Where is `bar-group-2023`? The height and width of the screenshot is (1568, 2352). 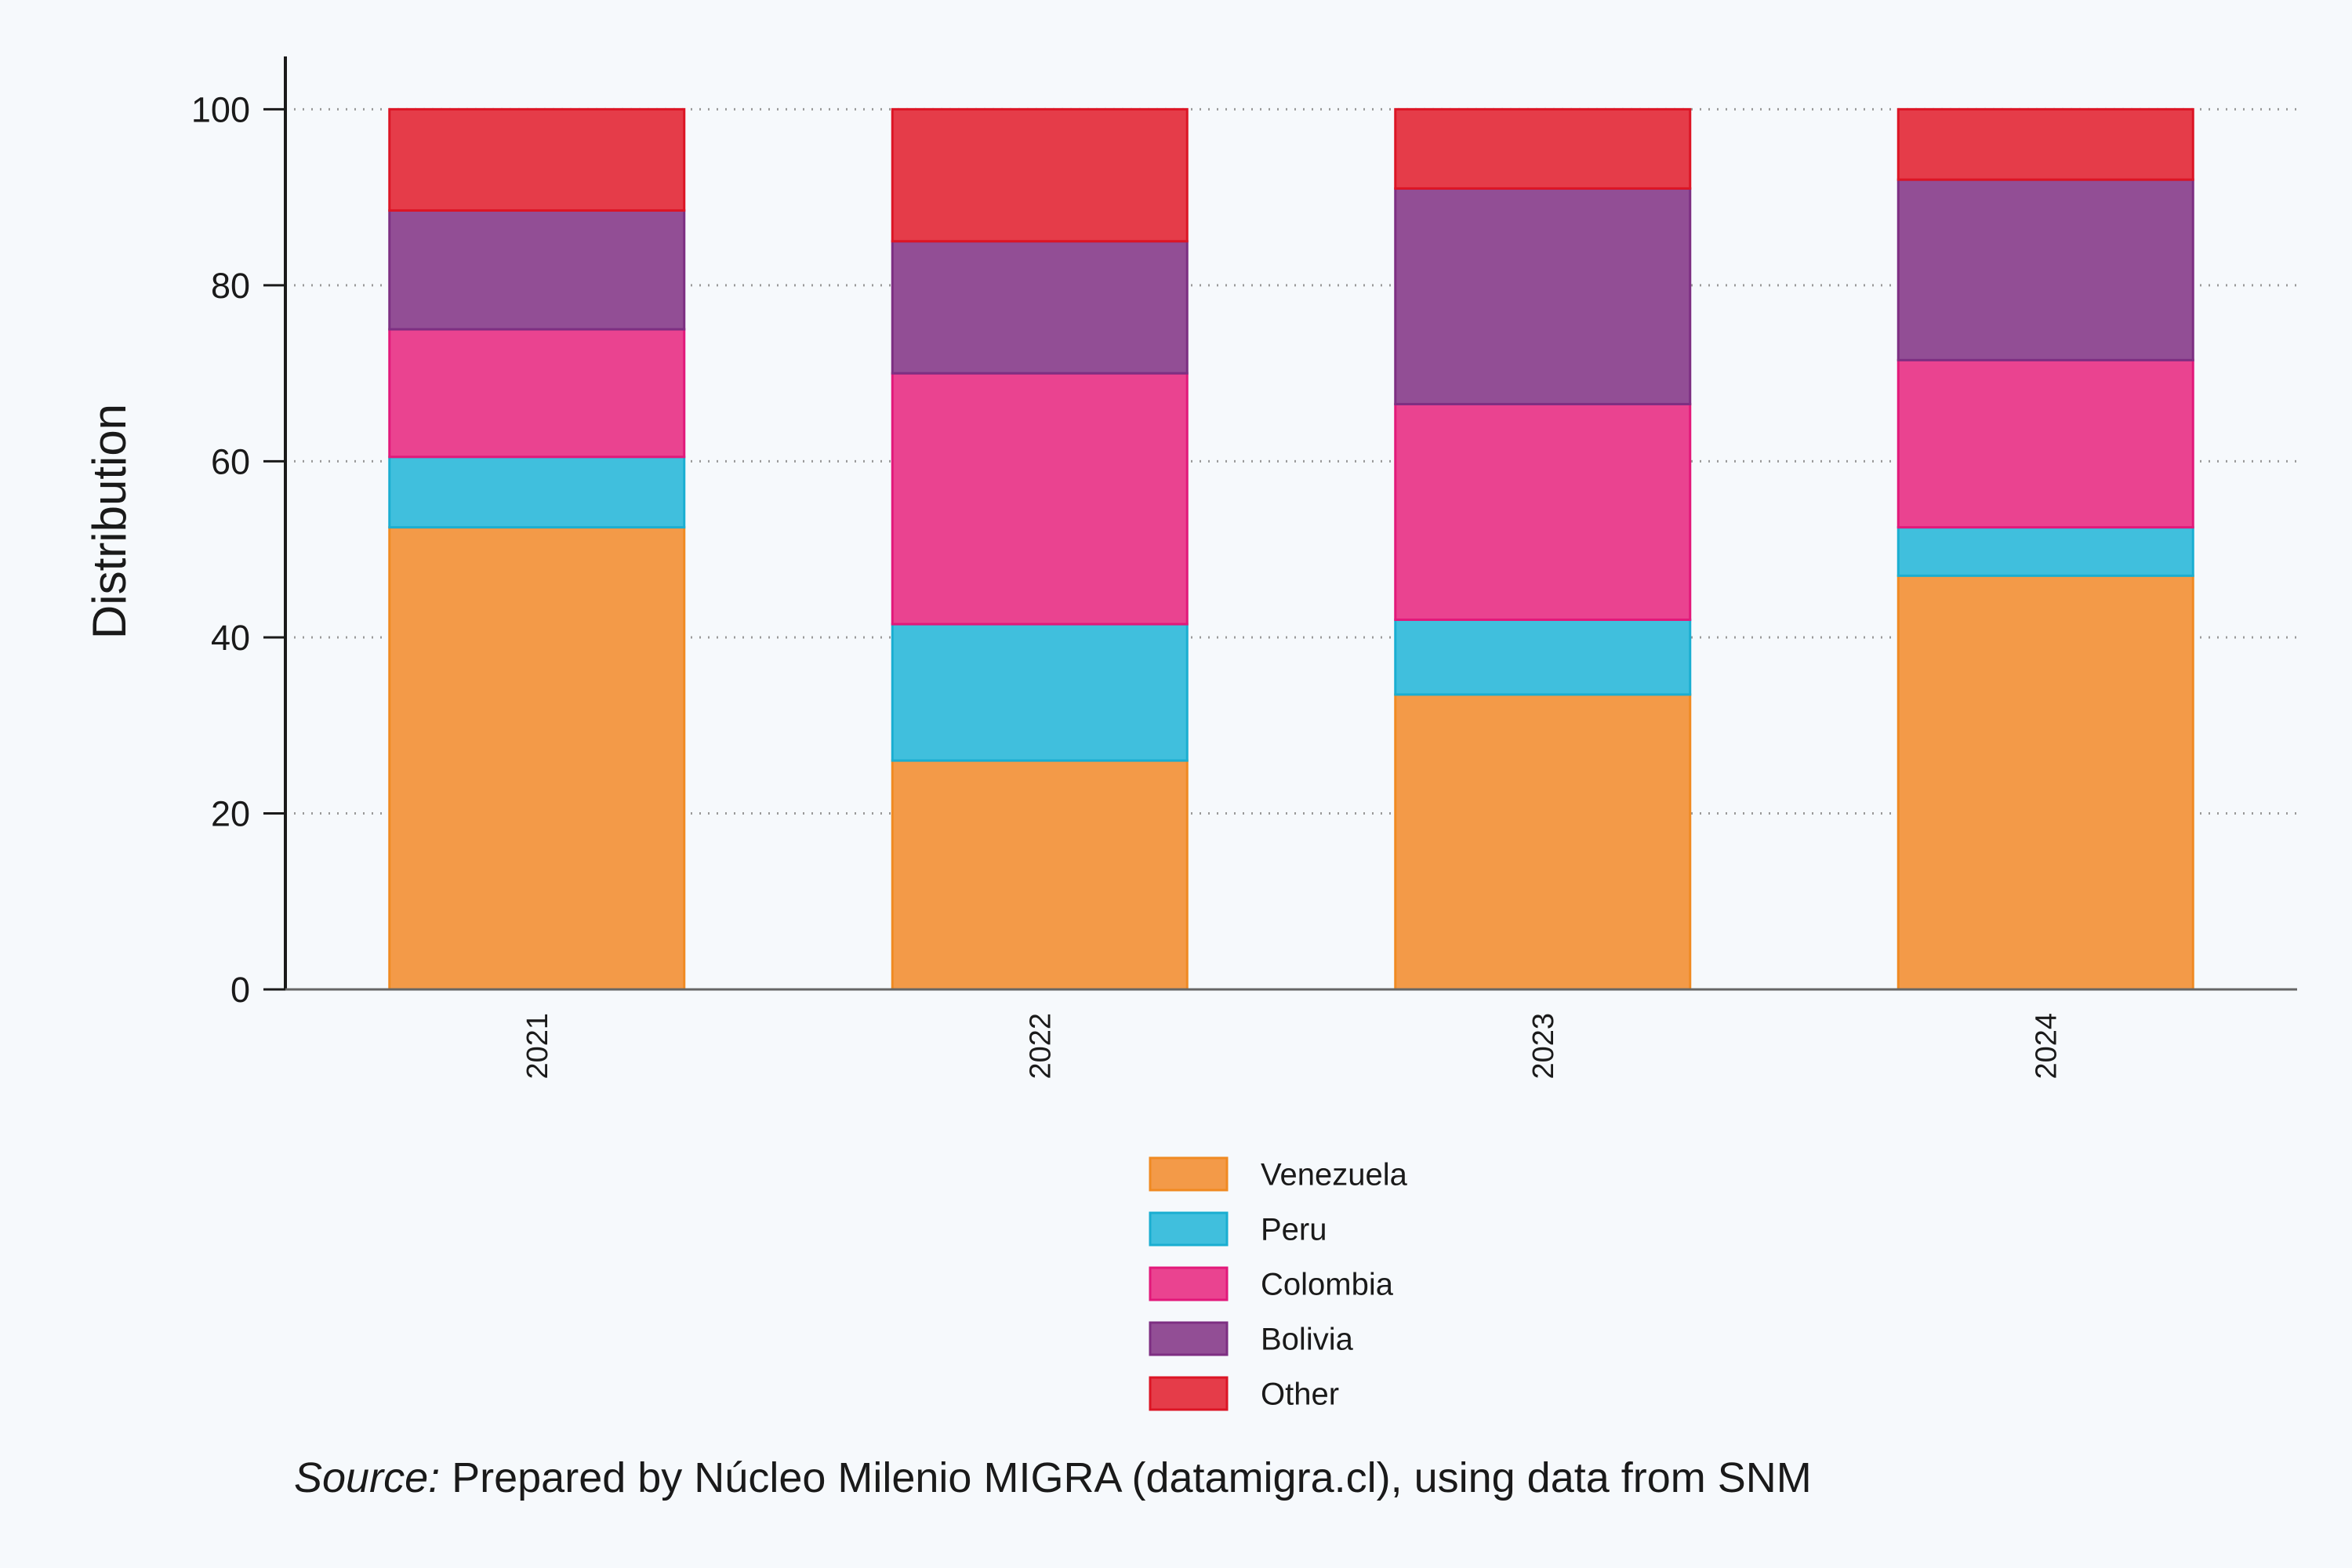
bar-group-2023 is located at coordinates (1543, 549).